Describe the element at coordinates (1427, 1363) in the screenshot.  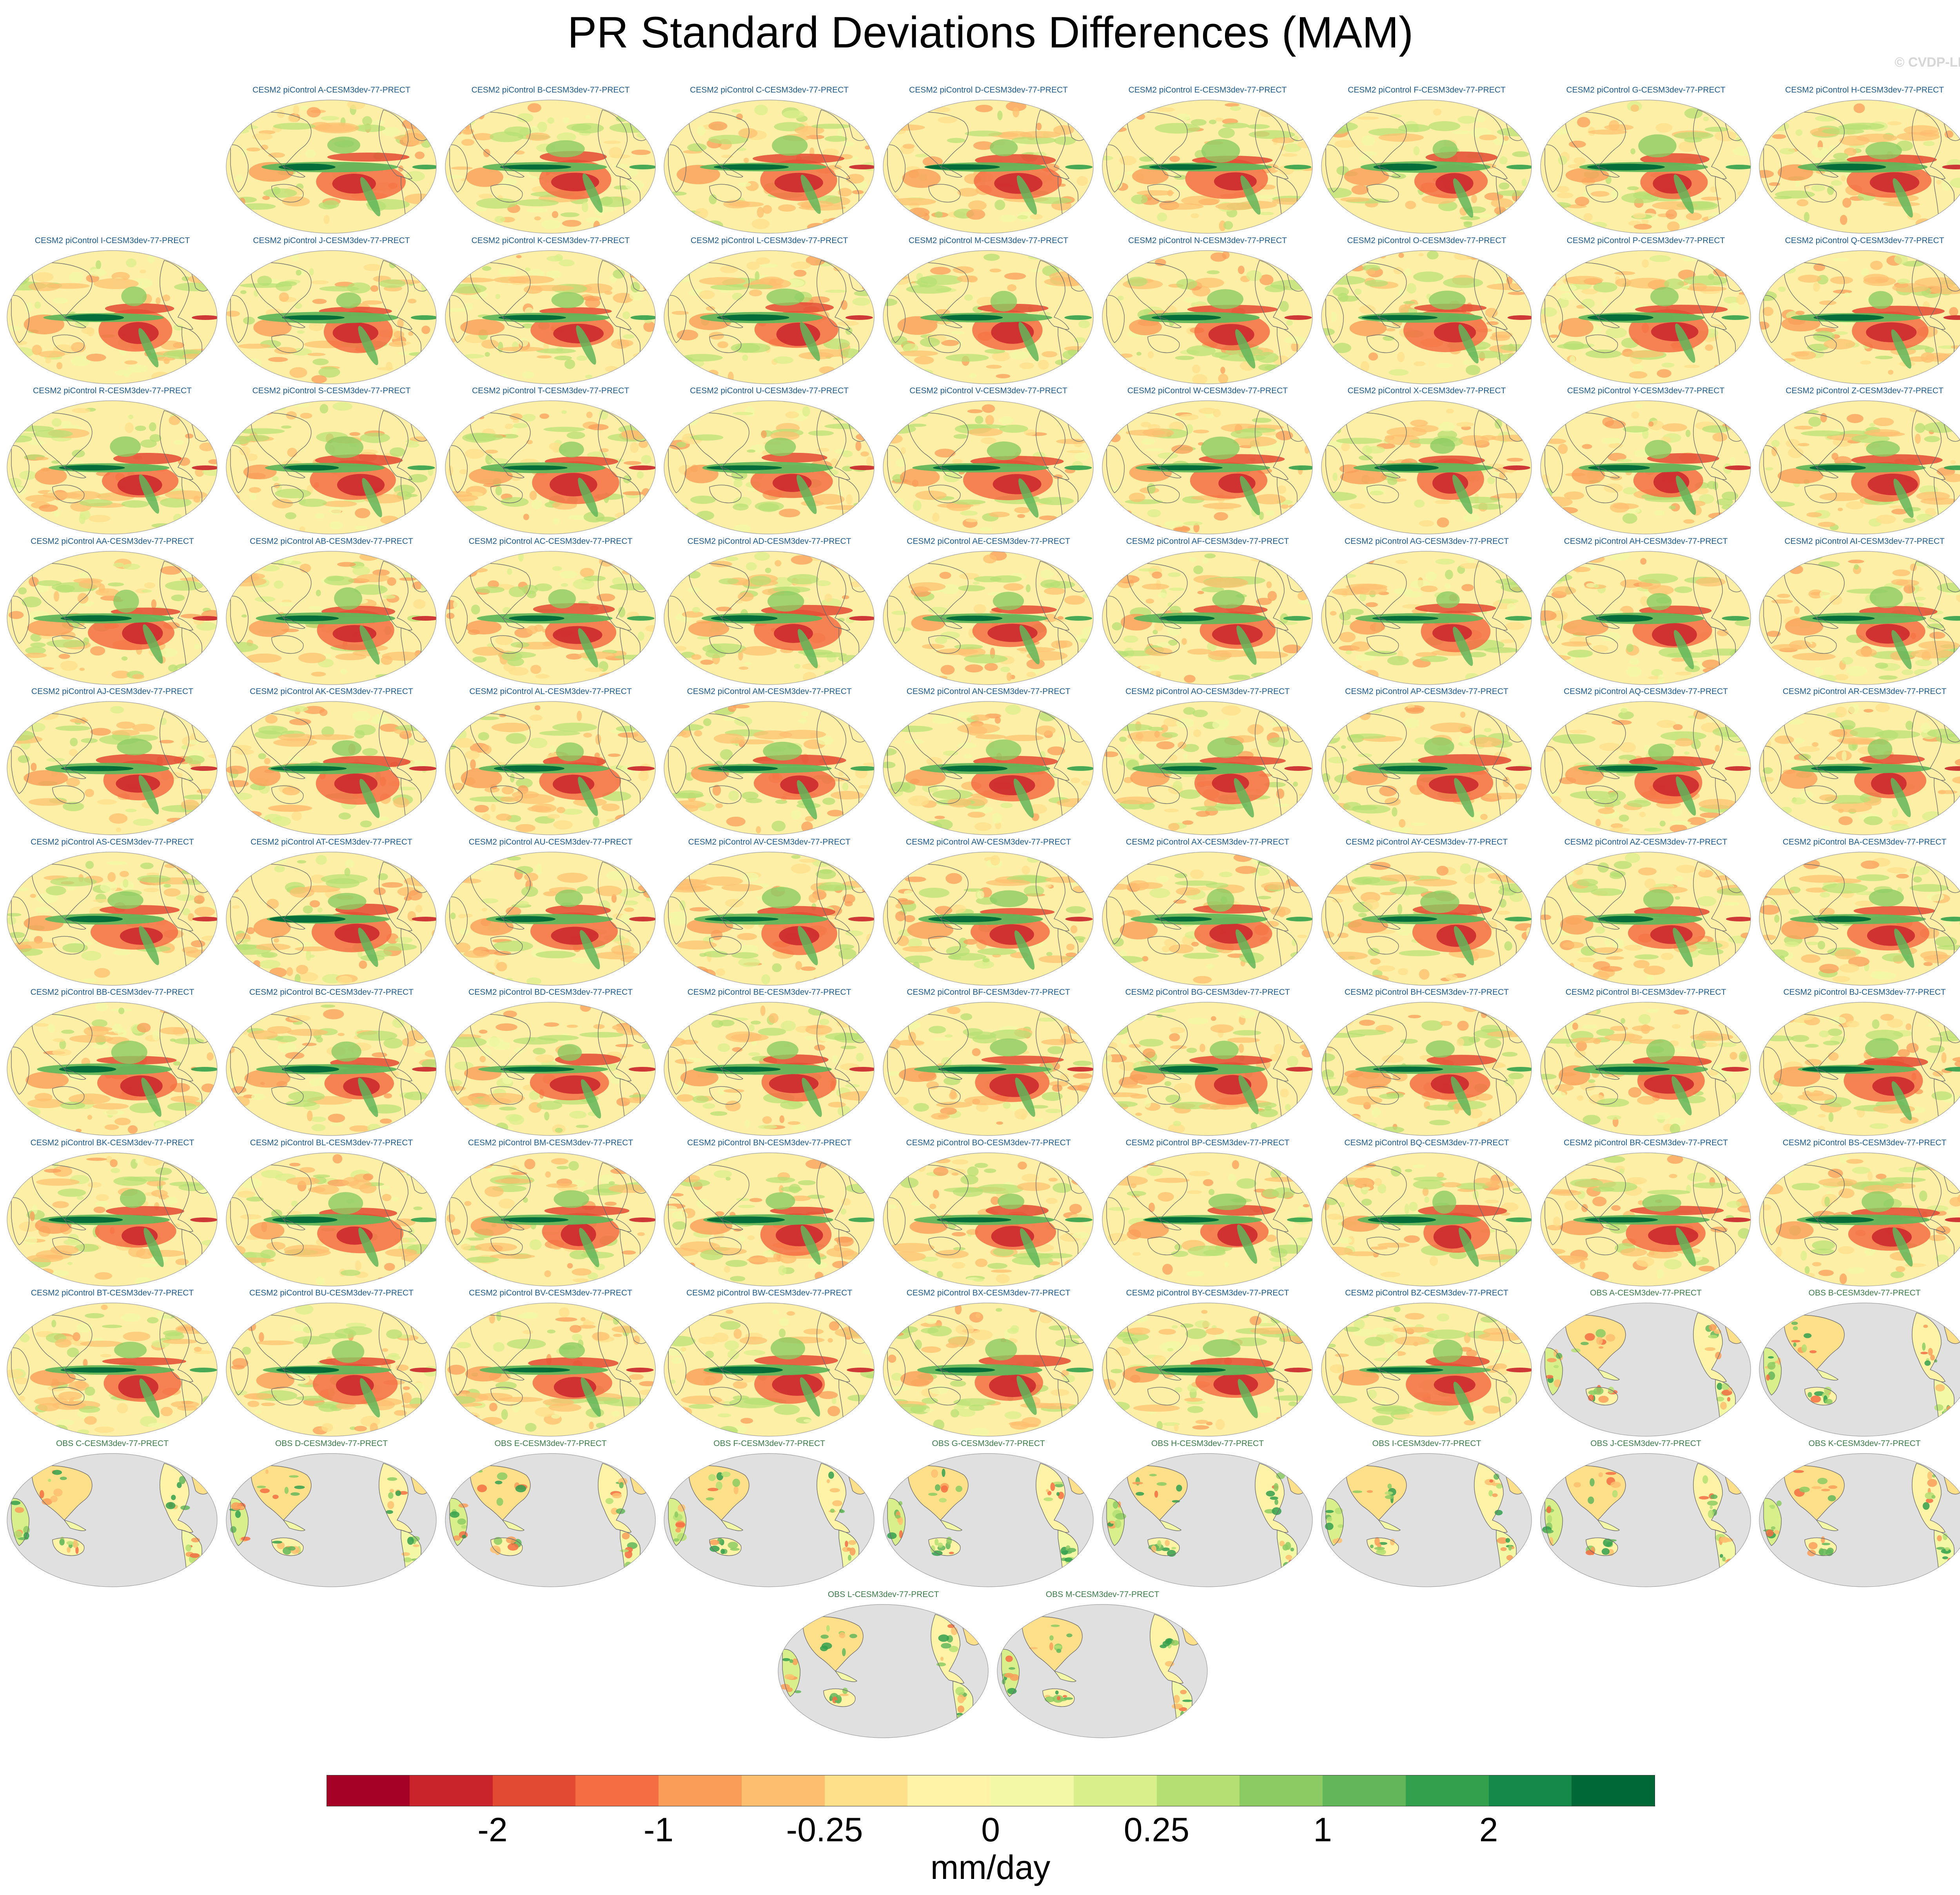
I see `map-panel: CESM2 piControl BZ-CESM3dev-77-PRECT` at that location.